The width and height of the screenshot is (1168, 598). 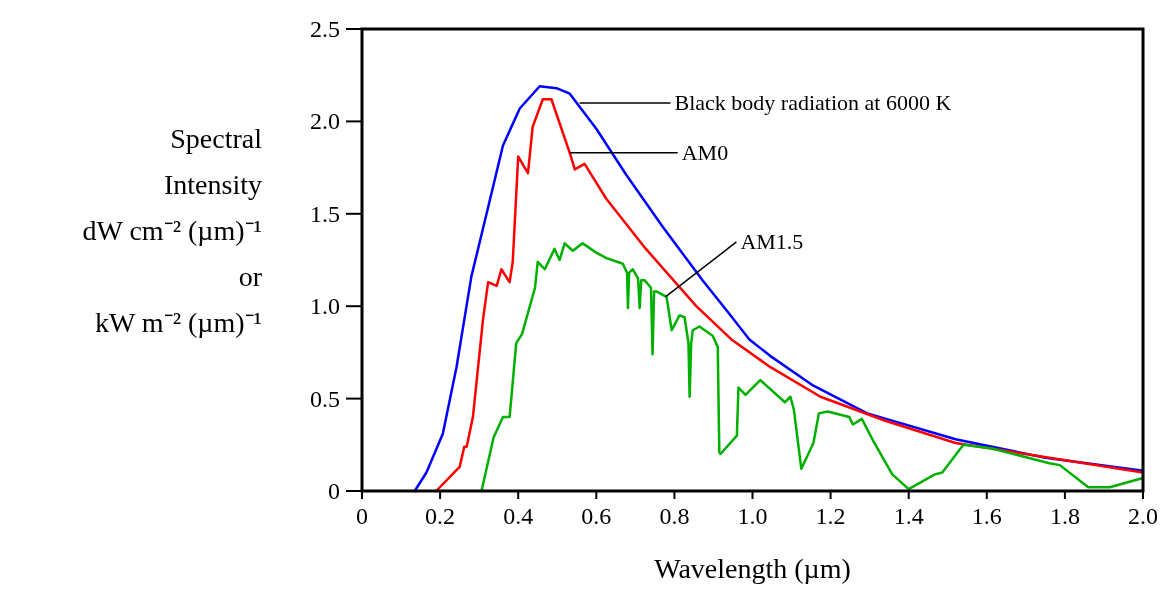 I want to click on x-tick-label: 0, so click(x=362, y=516).